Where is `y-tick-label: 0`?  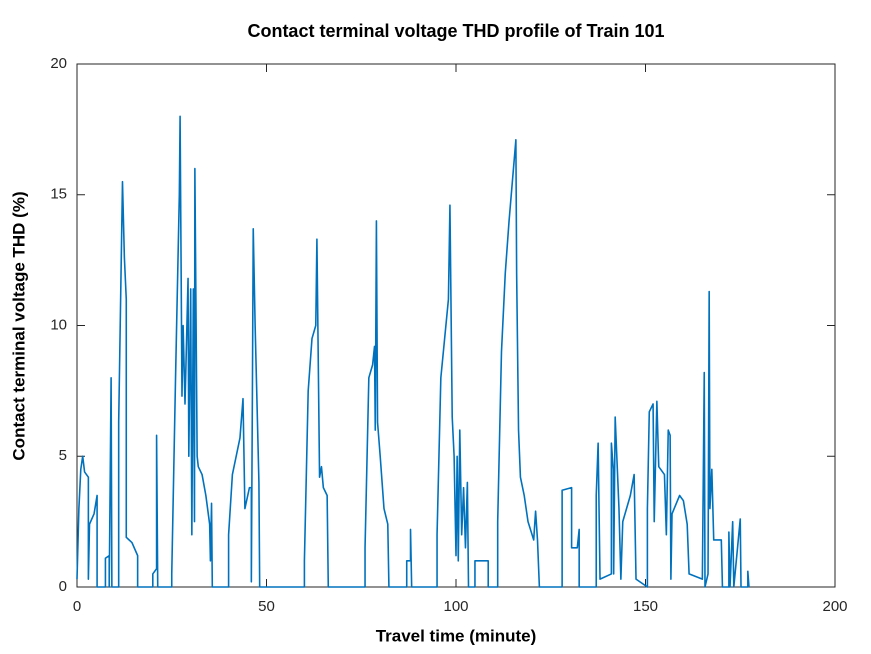 y-tick-label: 0 is located at coordinates (63, 586).